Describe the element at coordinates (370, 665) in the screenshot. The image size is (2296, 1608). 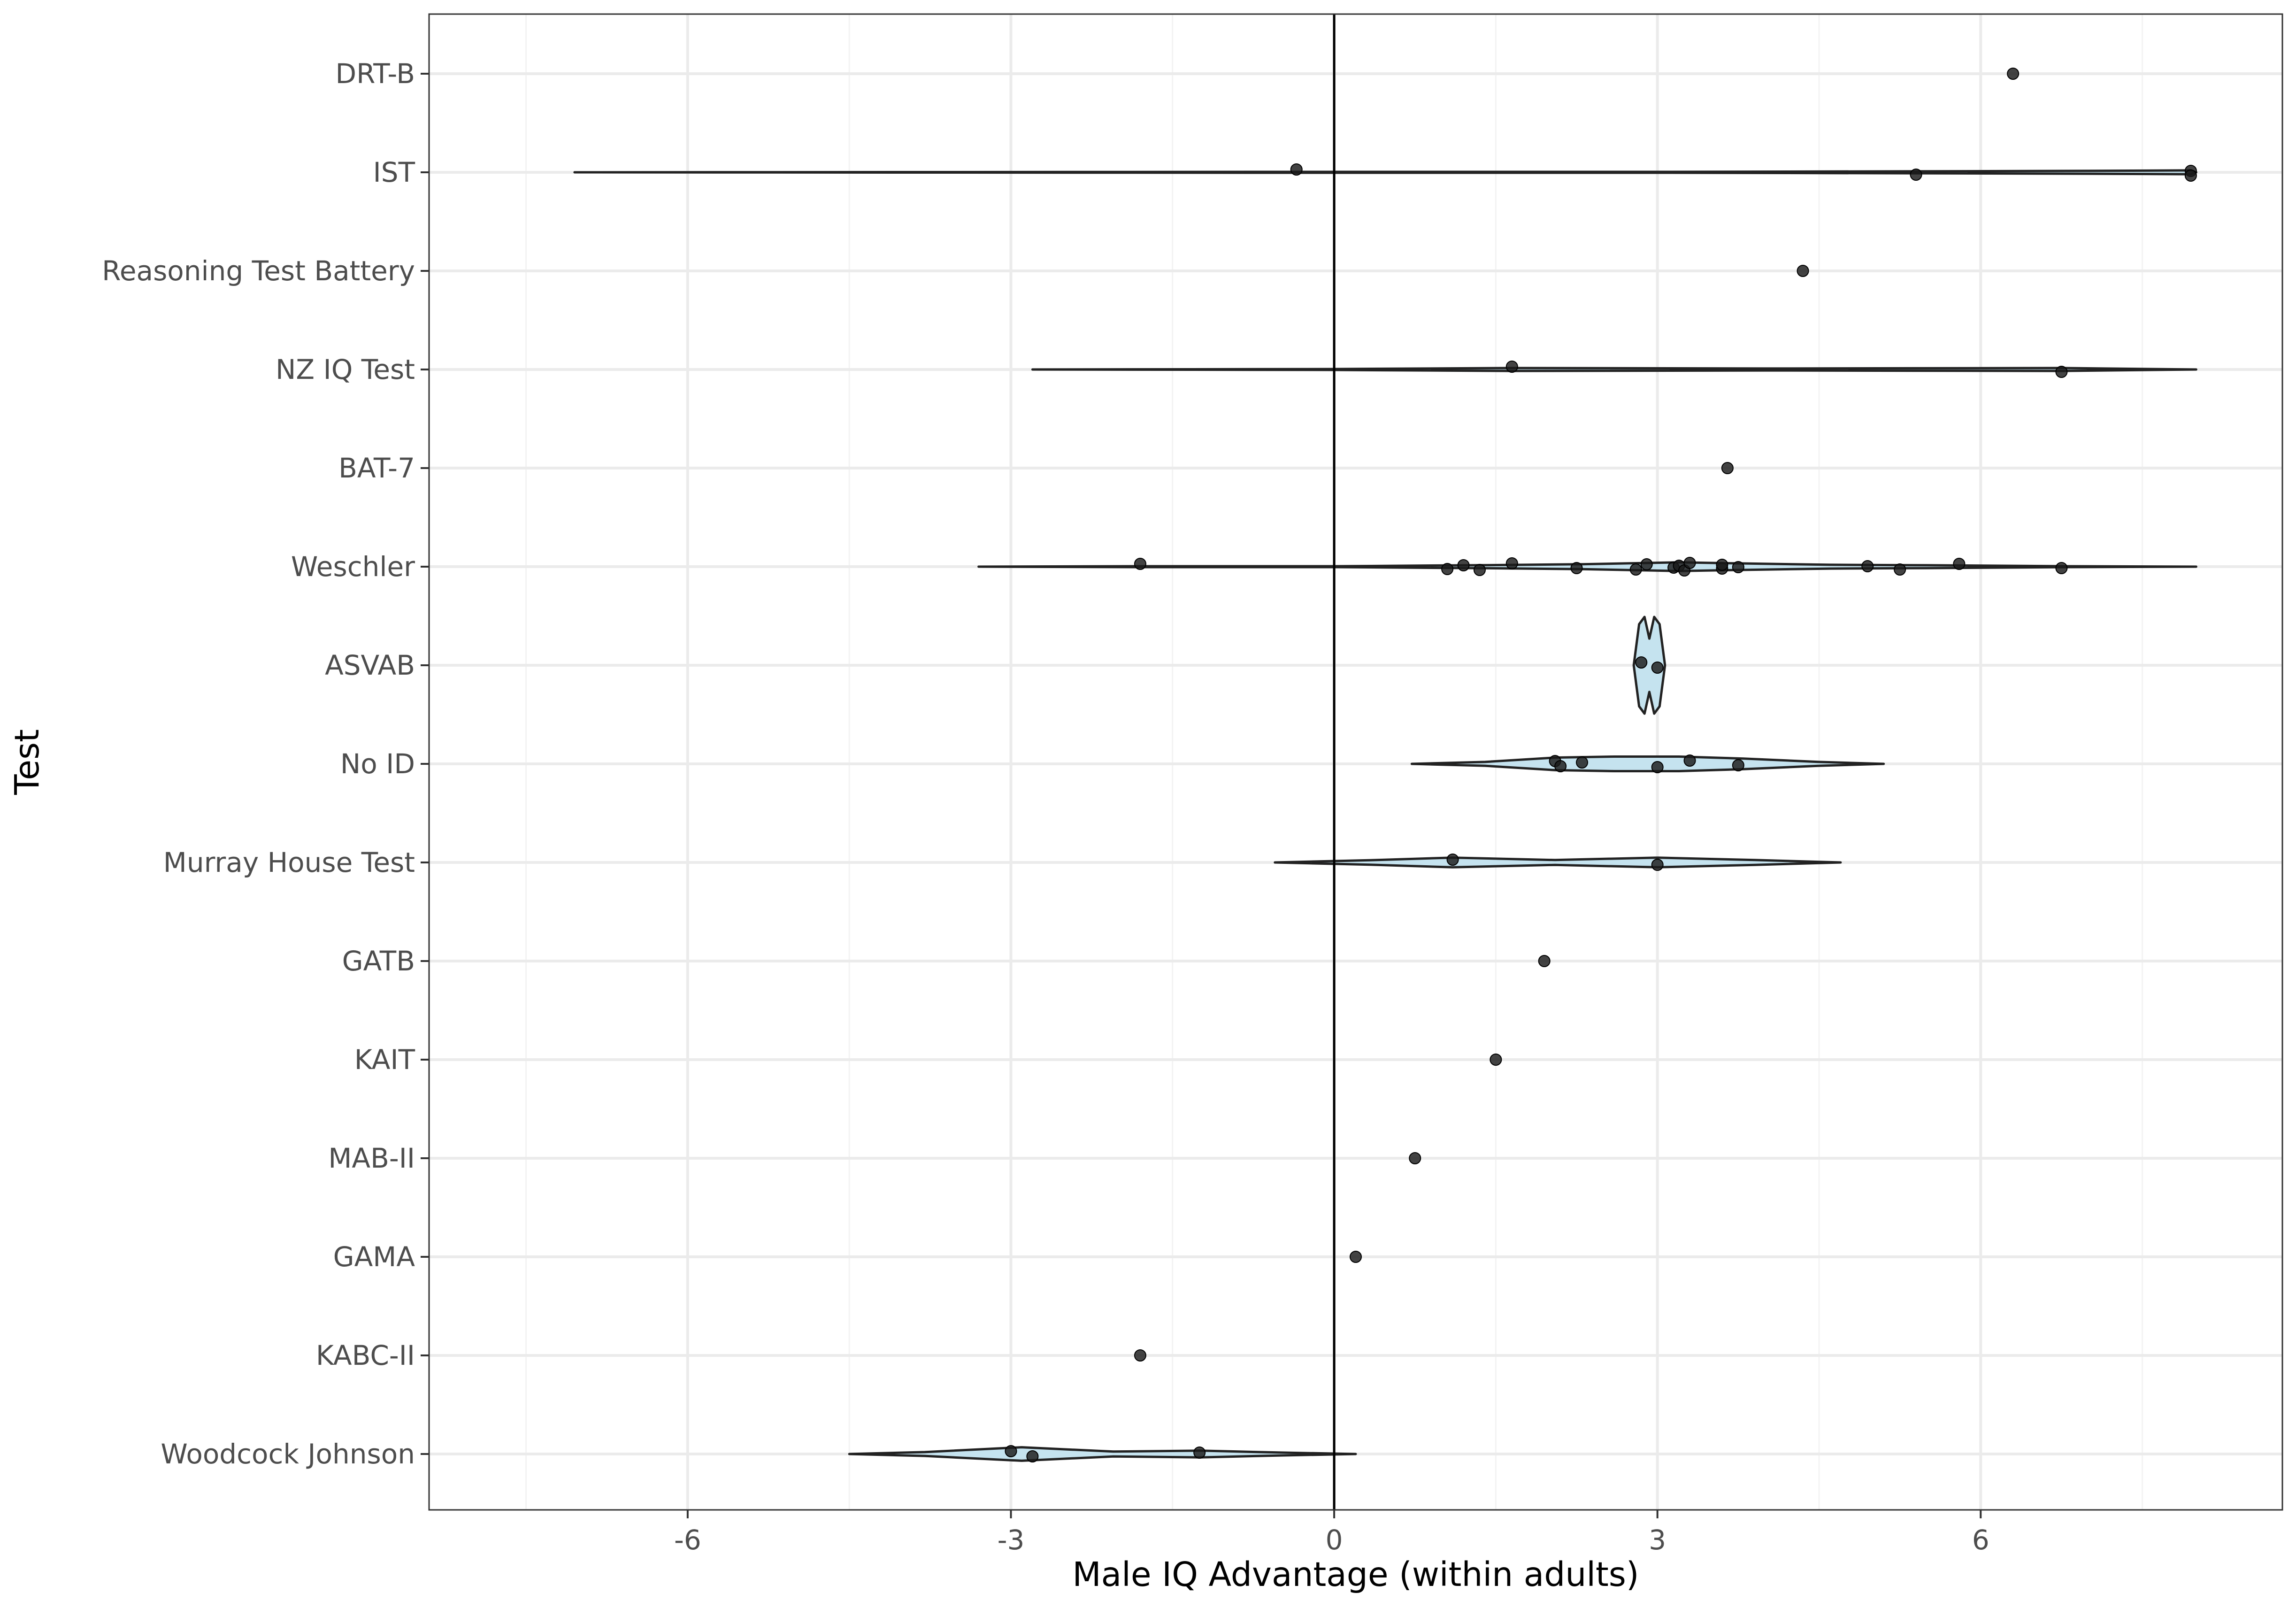
I see `y-tick-label: ASVAB` at that location.